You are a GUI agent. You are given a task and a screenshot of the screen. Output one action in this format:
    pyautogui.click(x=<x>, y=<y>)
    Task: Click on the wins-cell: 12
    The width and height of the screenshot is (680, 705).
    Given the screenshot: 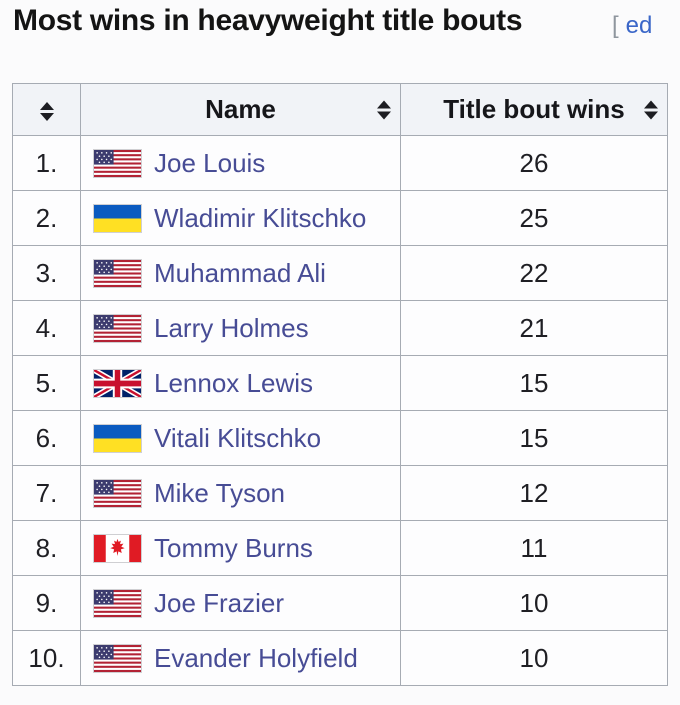 What is the action you would take?
    pyautogui.click(x=534, y=493)
    